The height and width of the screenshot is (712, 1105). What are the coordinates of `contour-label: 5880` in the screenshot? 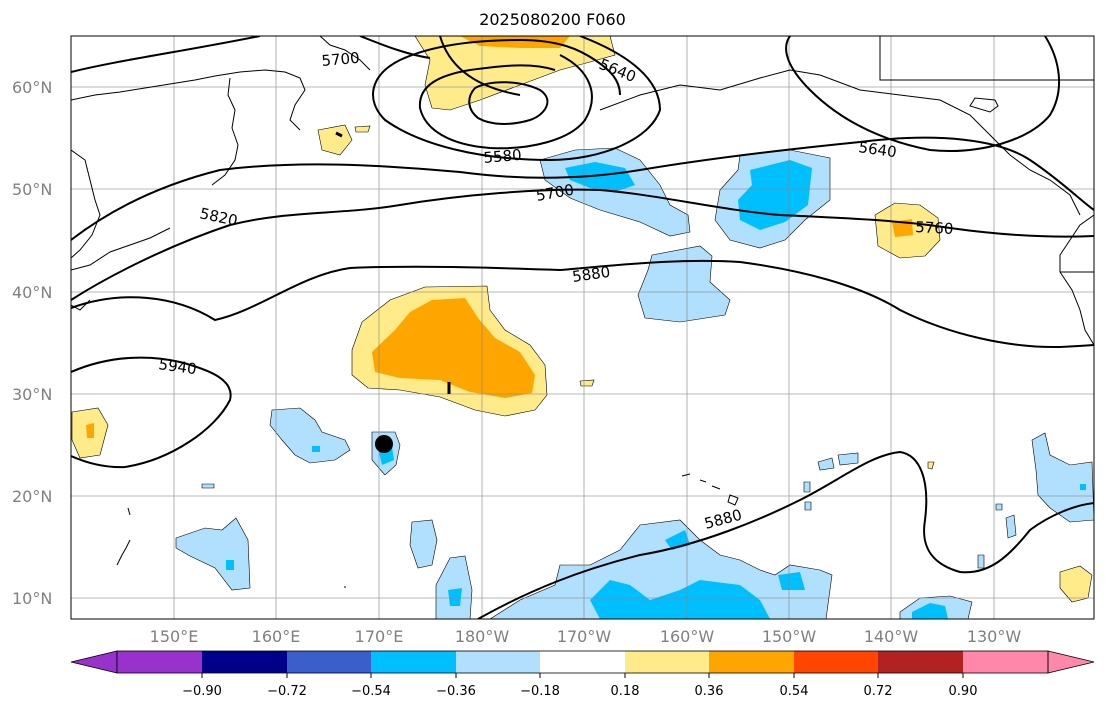 It's located at (591, 274).